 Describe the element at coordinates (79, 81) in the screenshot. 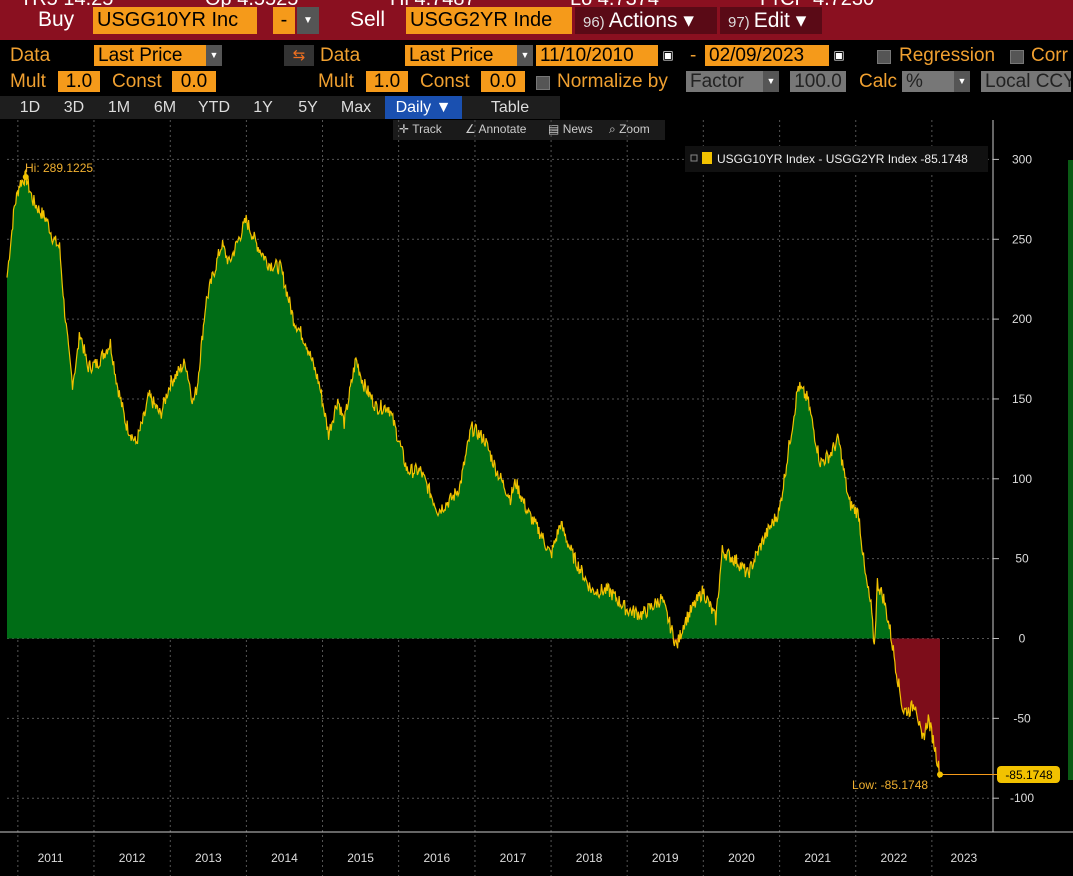

I see `mult-input: 1.0` at that location.